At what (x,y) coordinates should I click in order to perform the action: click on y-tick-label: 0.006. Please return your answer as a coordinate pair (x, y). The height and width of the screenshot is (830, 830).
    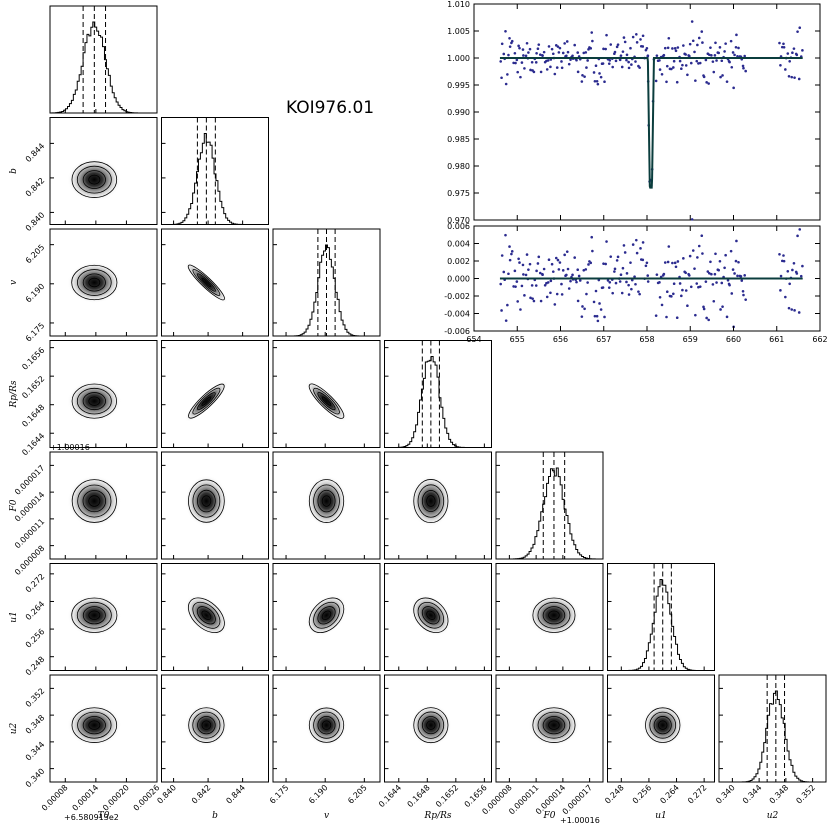
    Looking at the image, I should click on (458, 226).